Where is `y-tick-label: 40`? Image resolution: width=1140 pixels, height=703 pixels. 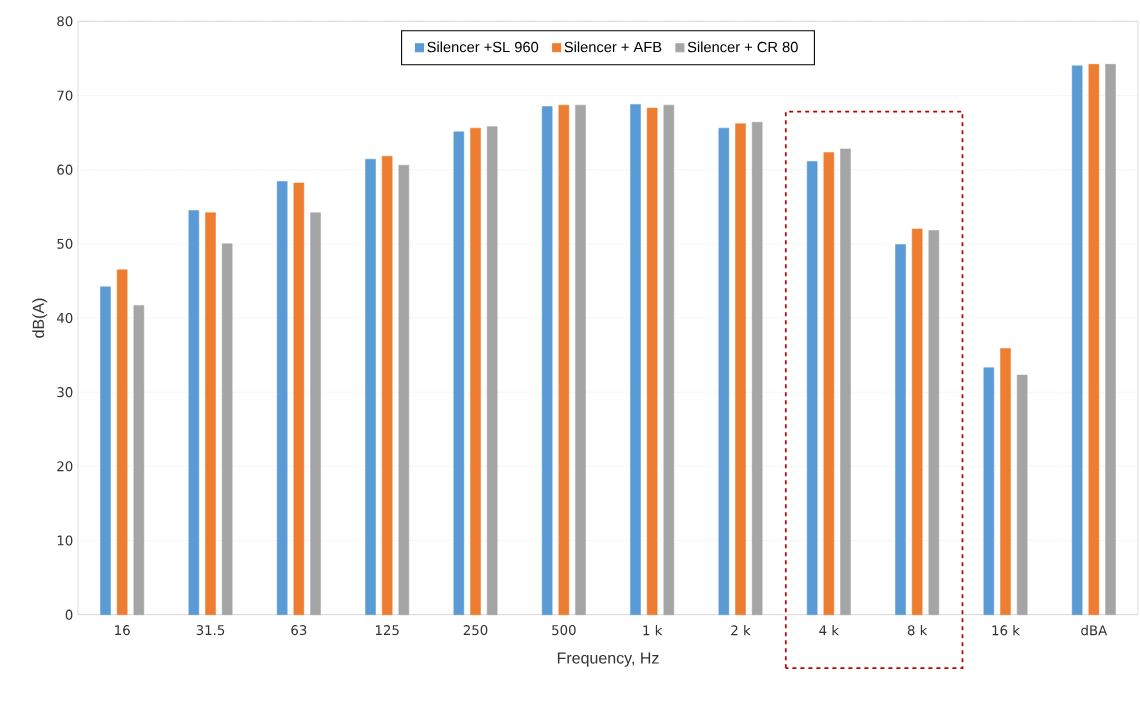 y-tick-label: 40 is located at coordinates (64, 318).